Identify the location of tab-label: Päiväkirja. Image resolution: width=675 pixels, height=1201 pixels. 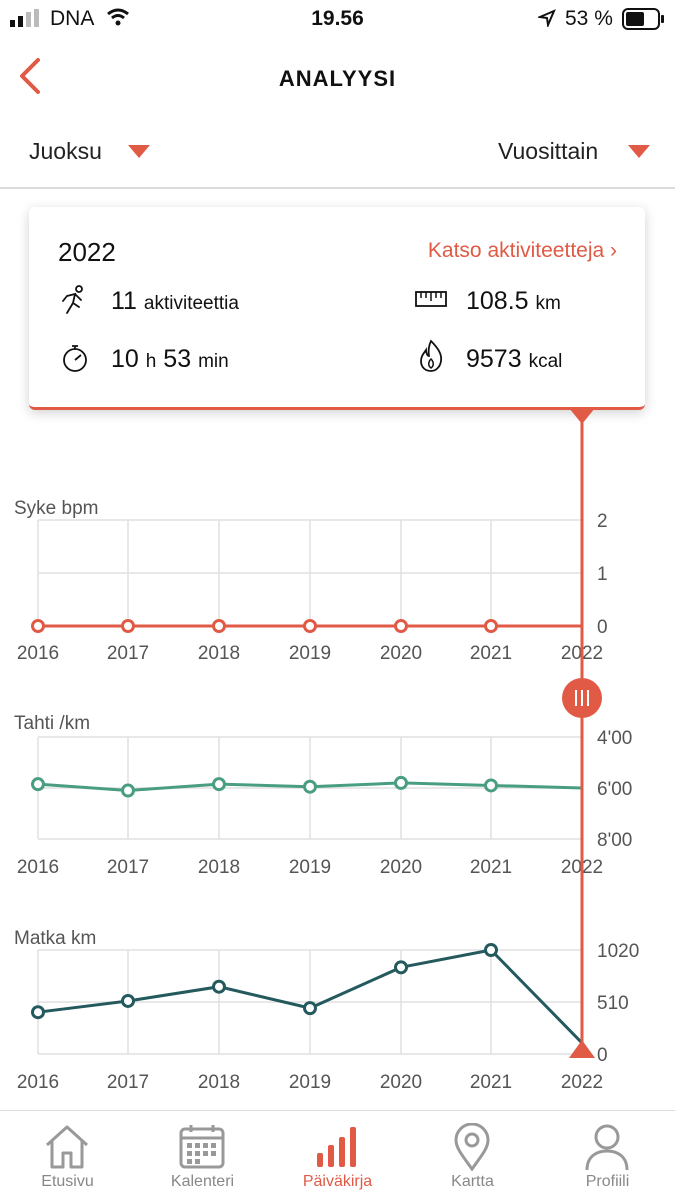
(337, 1181).